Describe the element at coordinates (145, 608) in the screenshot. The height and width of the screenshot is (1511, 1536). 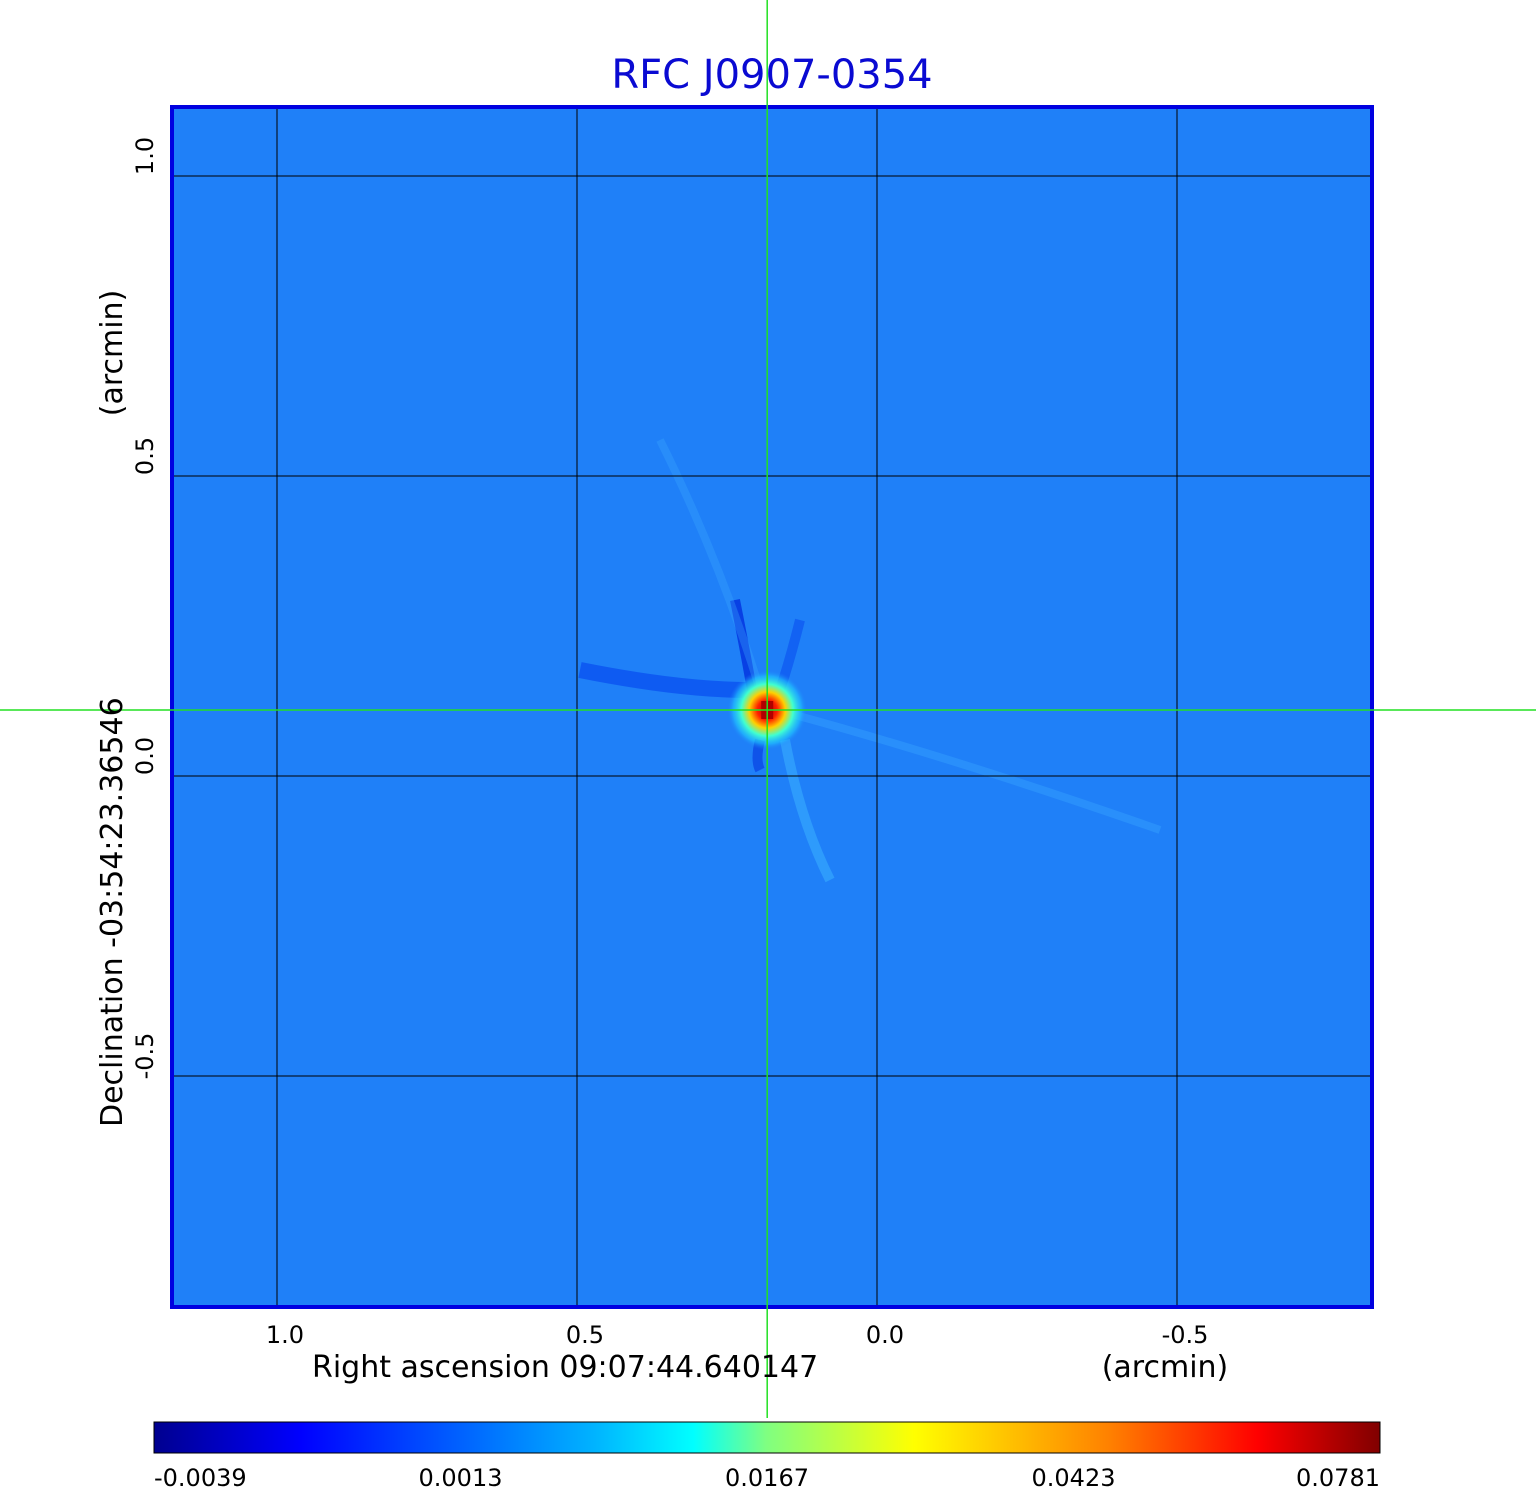
I see `y-tick-labels: 1.0 0.5 0.0 -0.5` at that location.